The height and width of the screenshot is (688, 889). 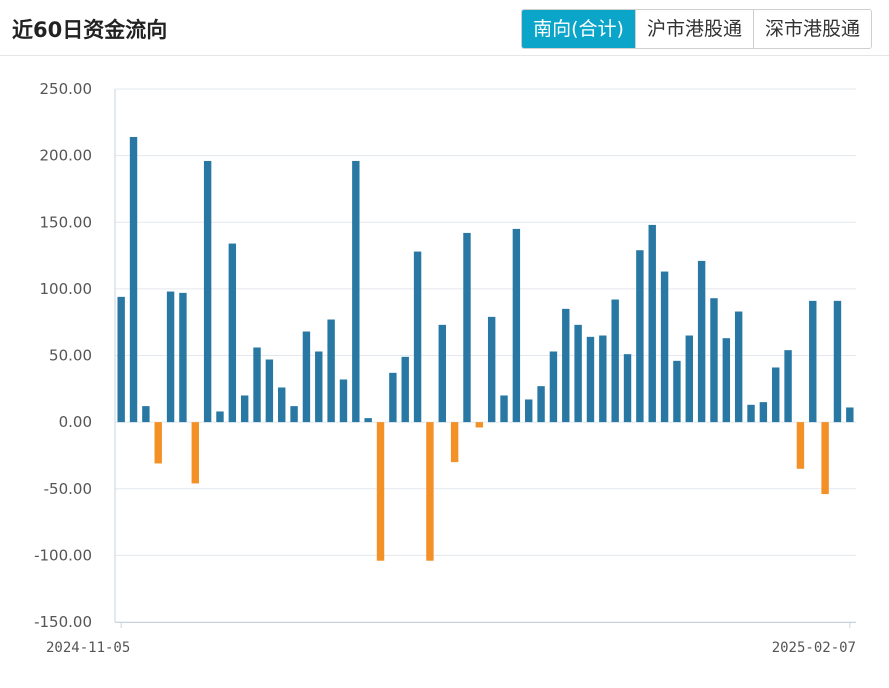 I want to click on y-tick-label: 200.00, so click(x=66, y=156).